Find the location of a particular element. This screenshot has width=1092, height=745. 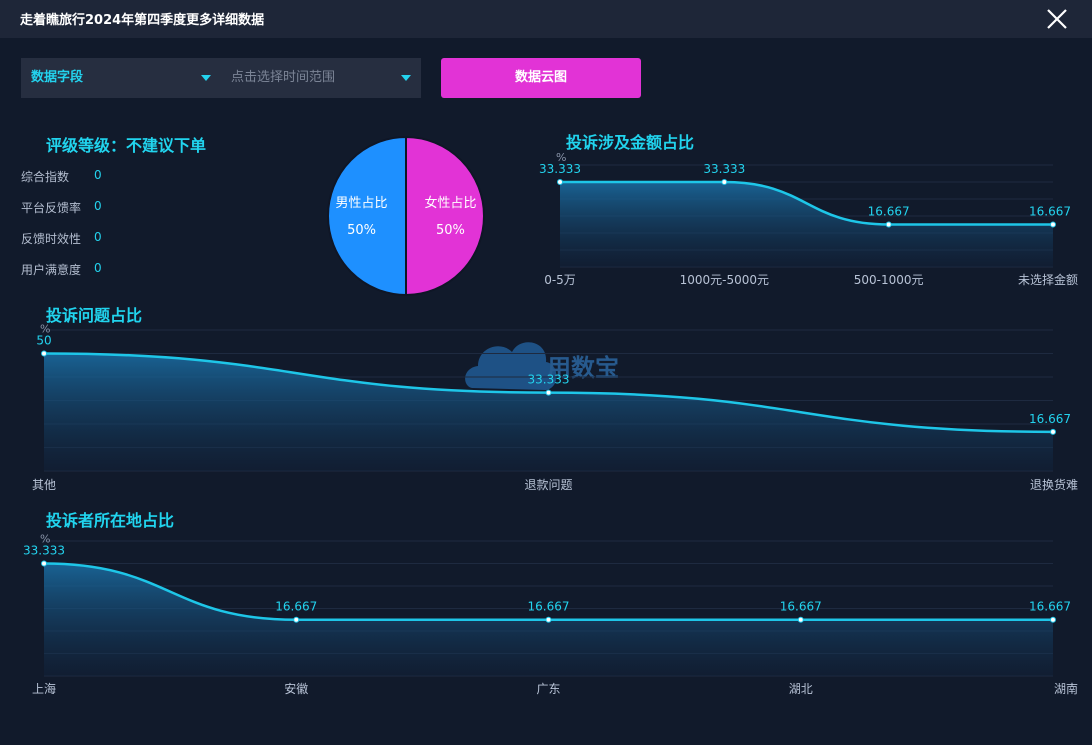

data-label: 50 is located at coordinates (43, 341).